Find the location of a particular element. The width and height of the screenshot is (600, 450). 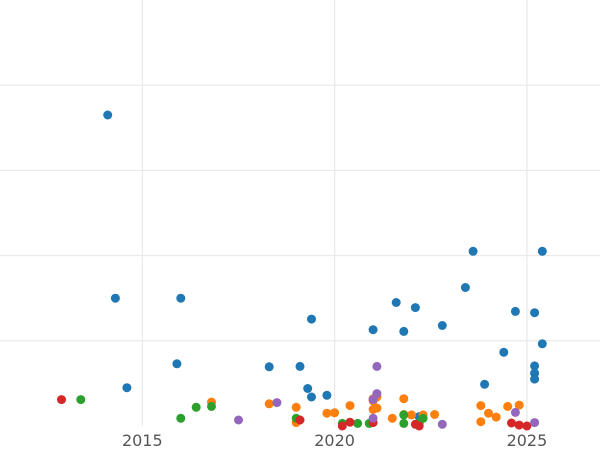

x-tick-label: 2025 is located at coordinates (527, 440).